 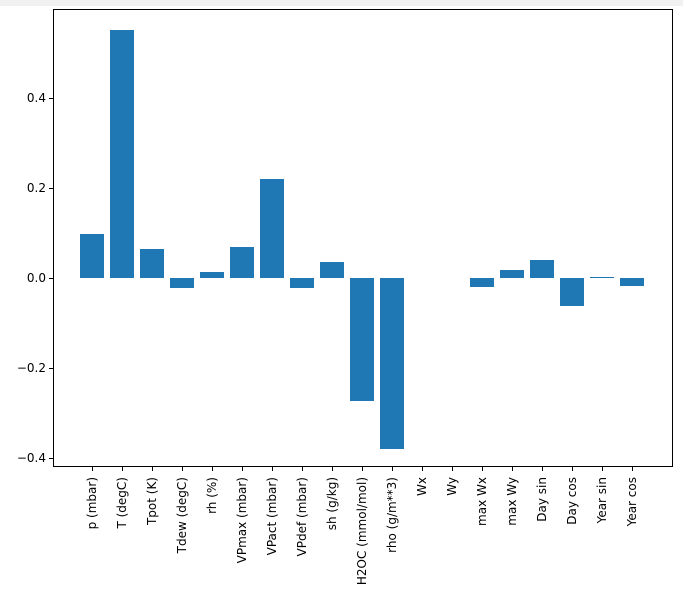 I want to click on x-tick-label-text: Day sin, so click(x=542, y=499).